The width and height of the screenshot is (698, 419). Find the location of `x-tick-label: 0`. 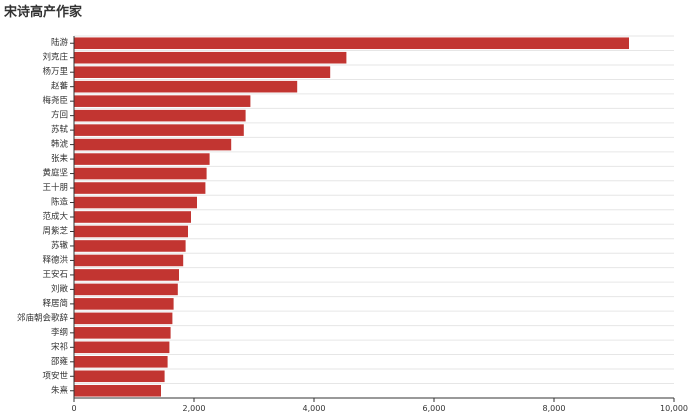

x-tick-label: 0 is located at coordinates (73, 408).